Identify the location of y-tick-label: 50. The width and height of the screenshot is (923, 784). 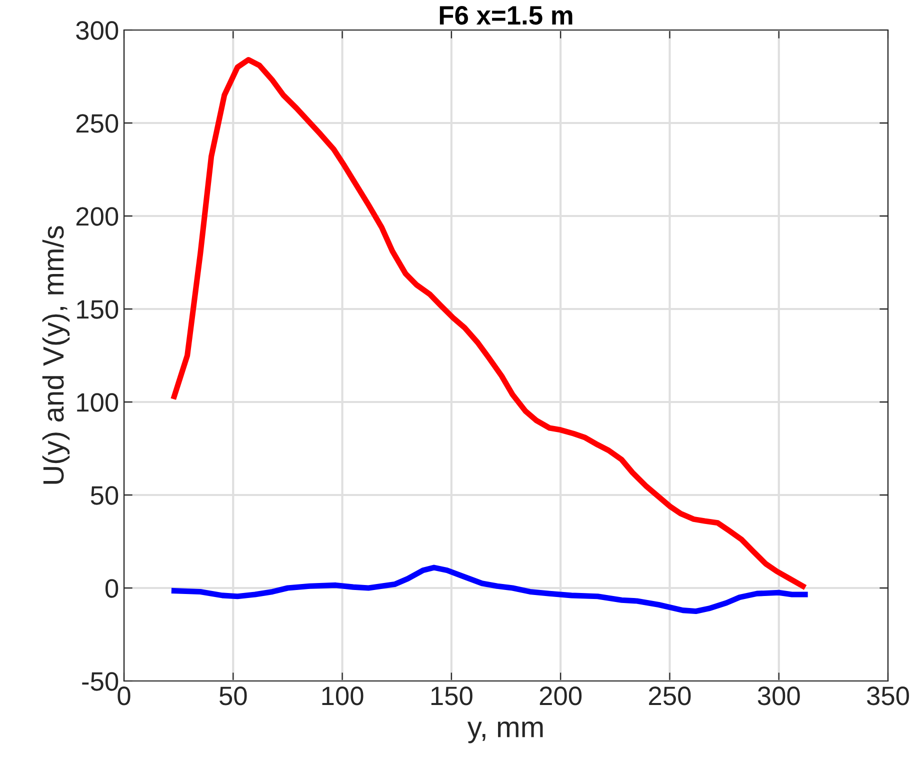
(104, 495).